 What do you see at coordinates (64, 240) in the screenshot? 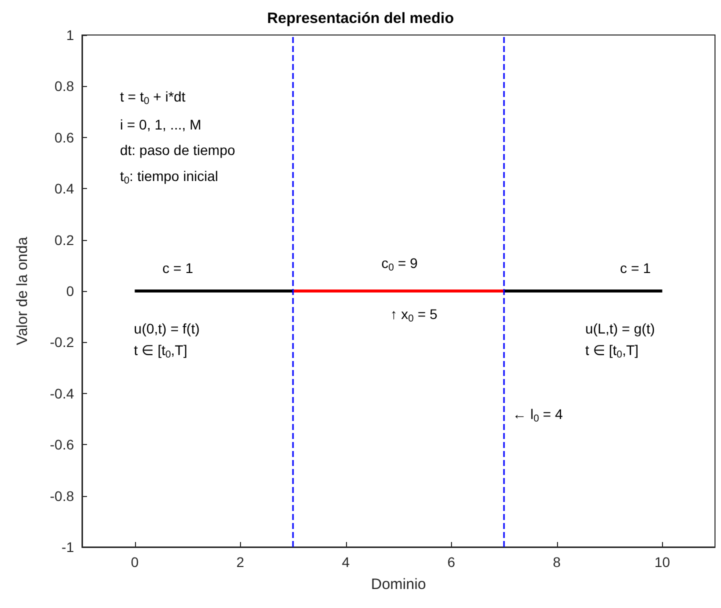
I see `y-tick-label: 0.2` at bounding box center [64, 240].